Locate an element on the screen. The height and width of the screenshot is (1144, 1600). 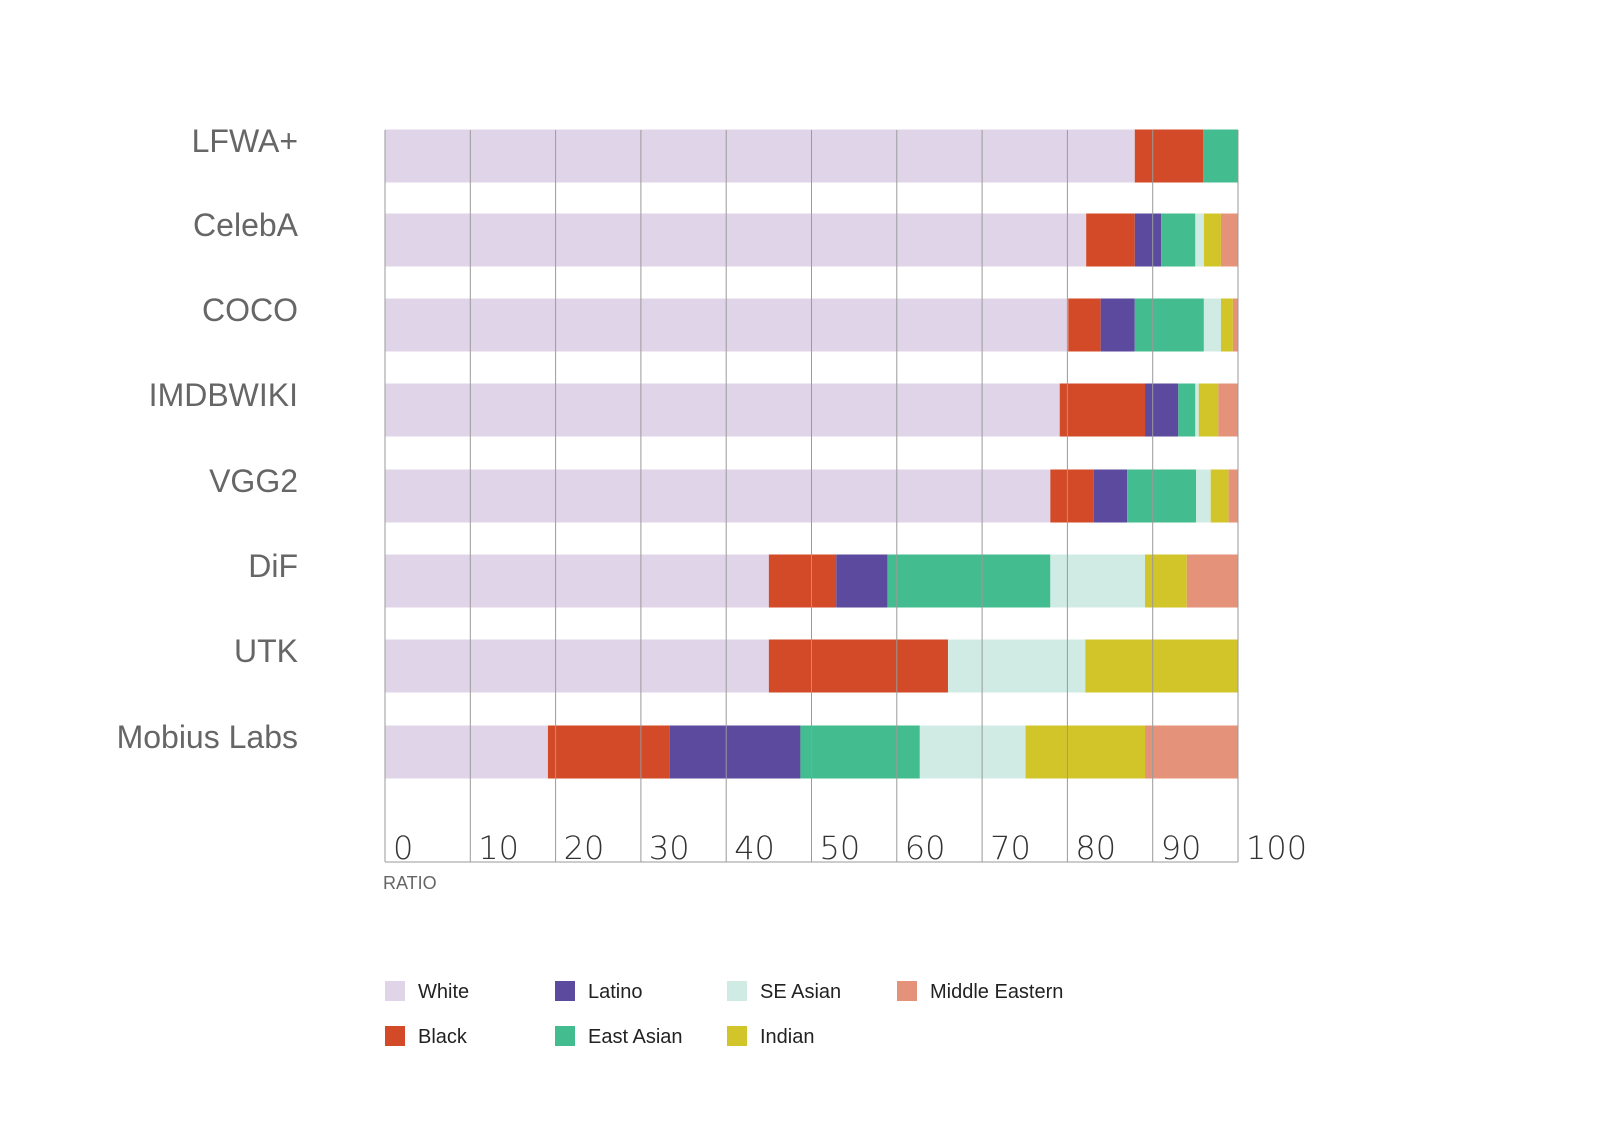
legend-item-east-asian: East Asian is located at coordinates (619, 1037).